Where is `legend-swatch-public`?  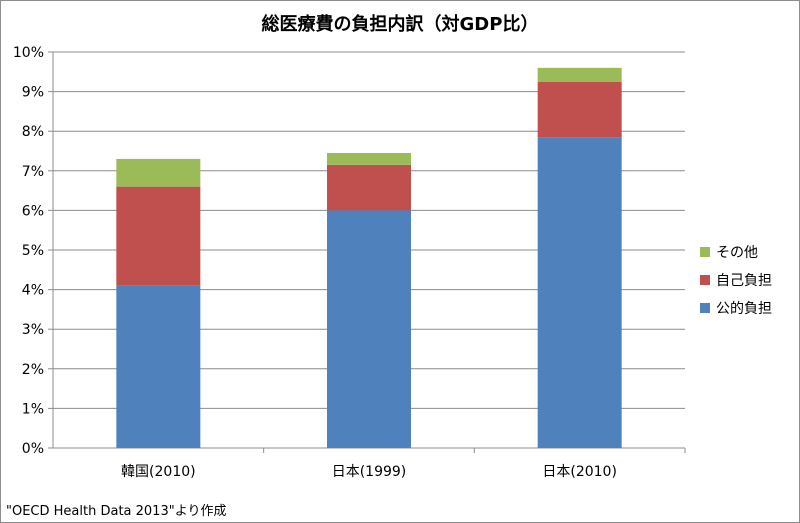
legend-swatch-public is located at coordinates (705, 308).